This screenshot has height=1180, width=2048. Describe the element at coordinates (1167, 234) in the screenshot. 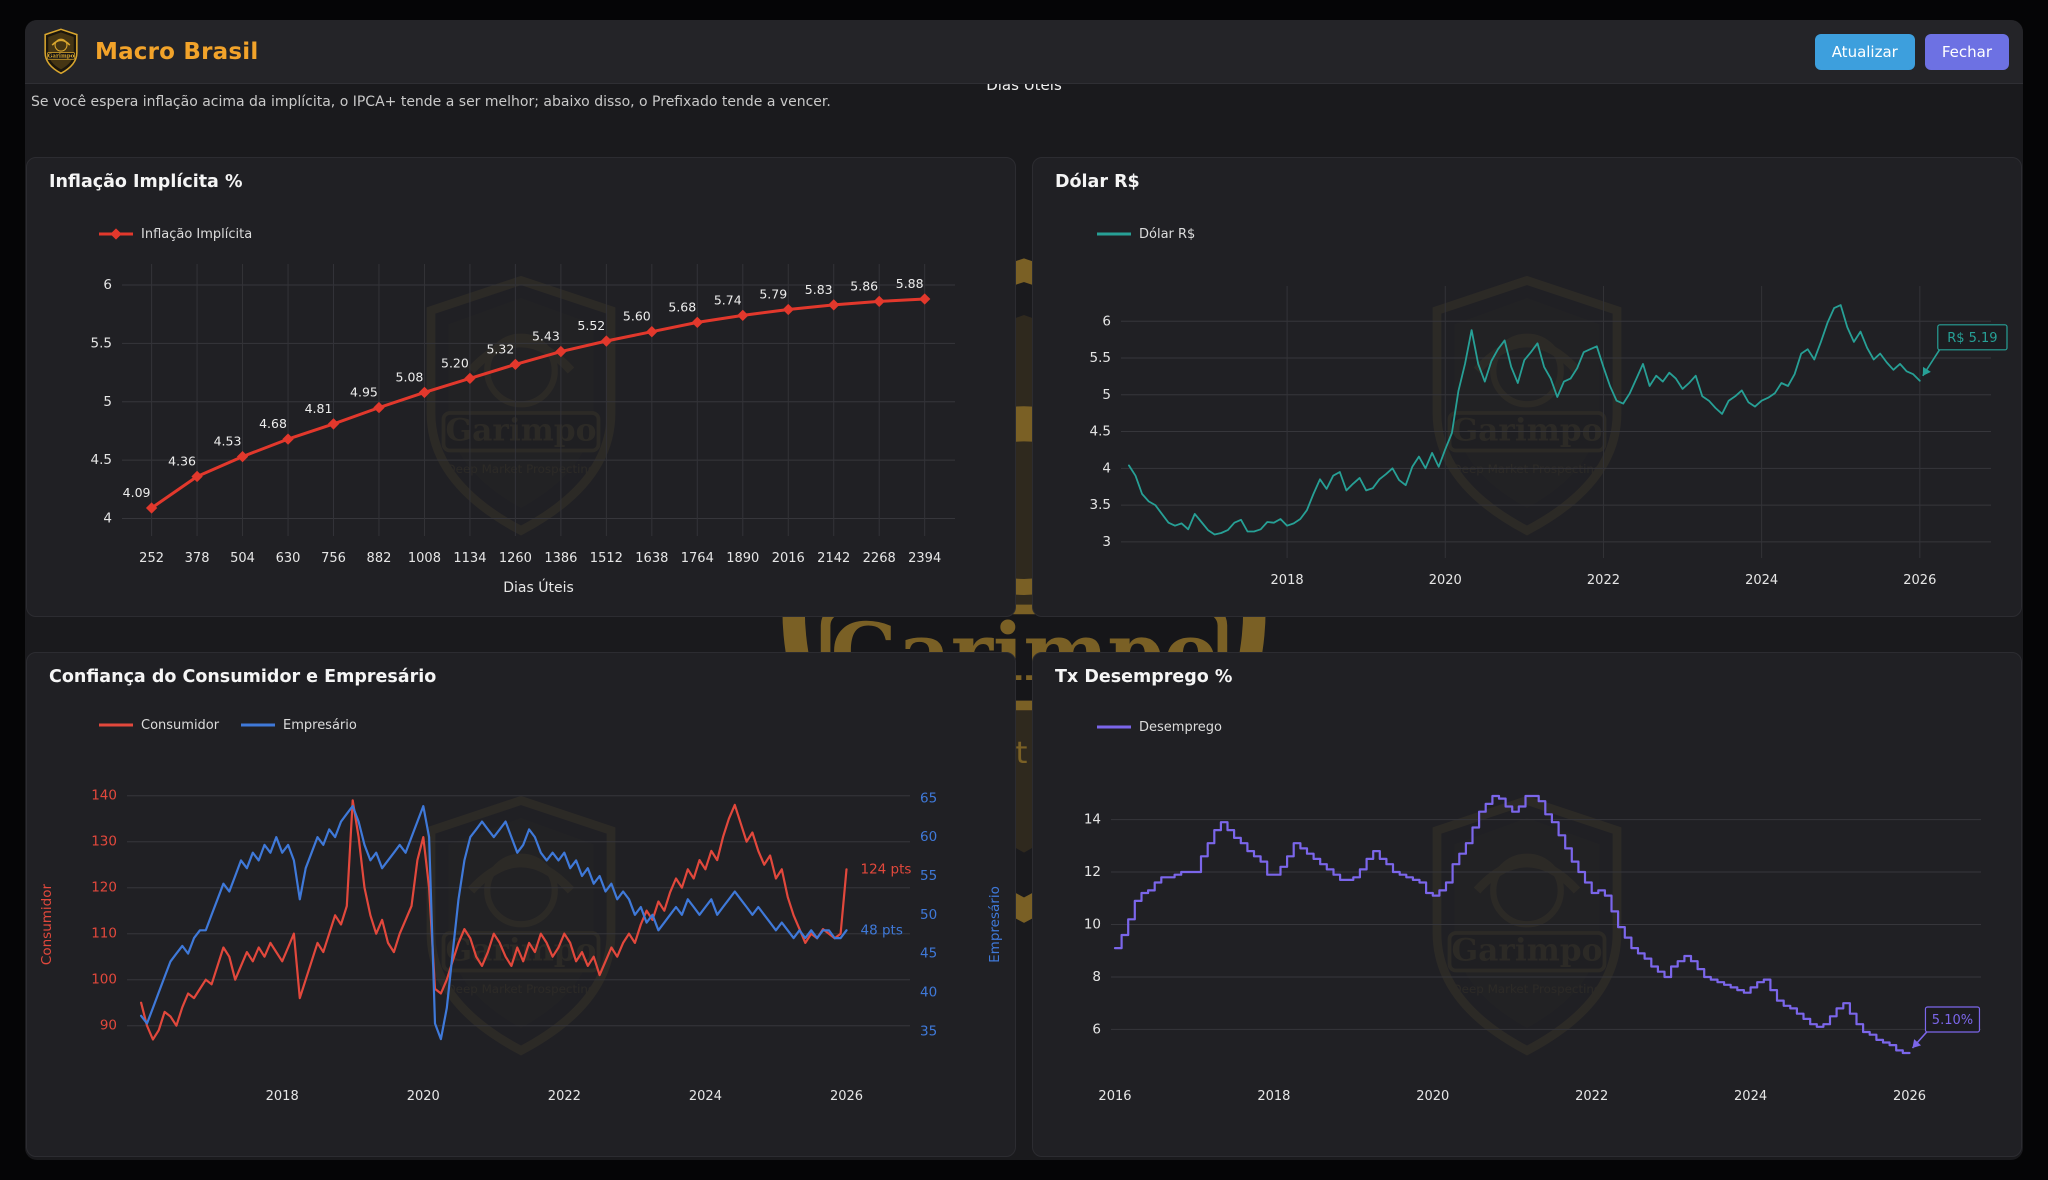

I see `svg-text: Dólar R$` at that location.